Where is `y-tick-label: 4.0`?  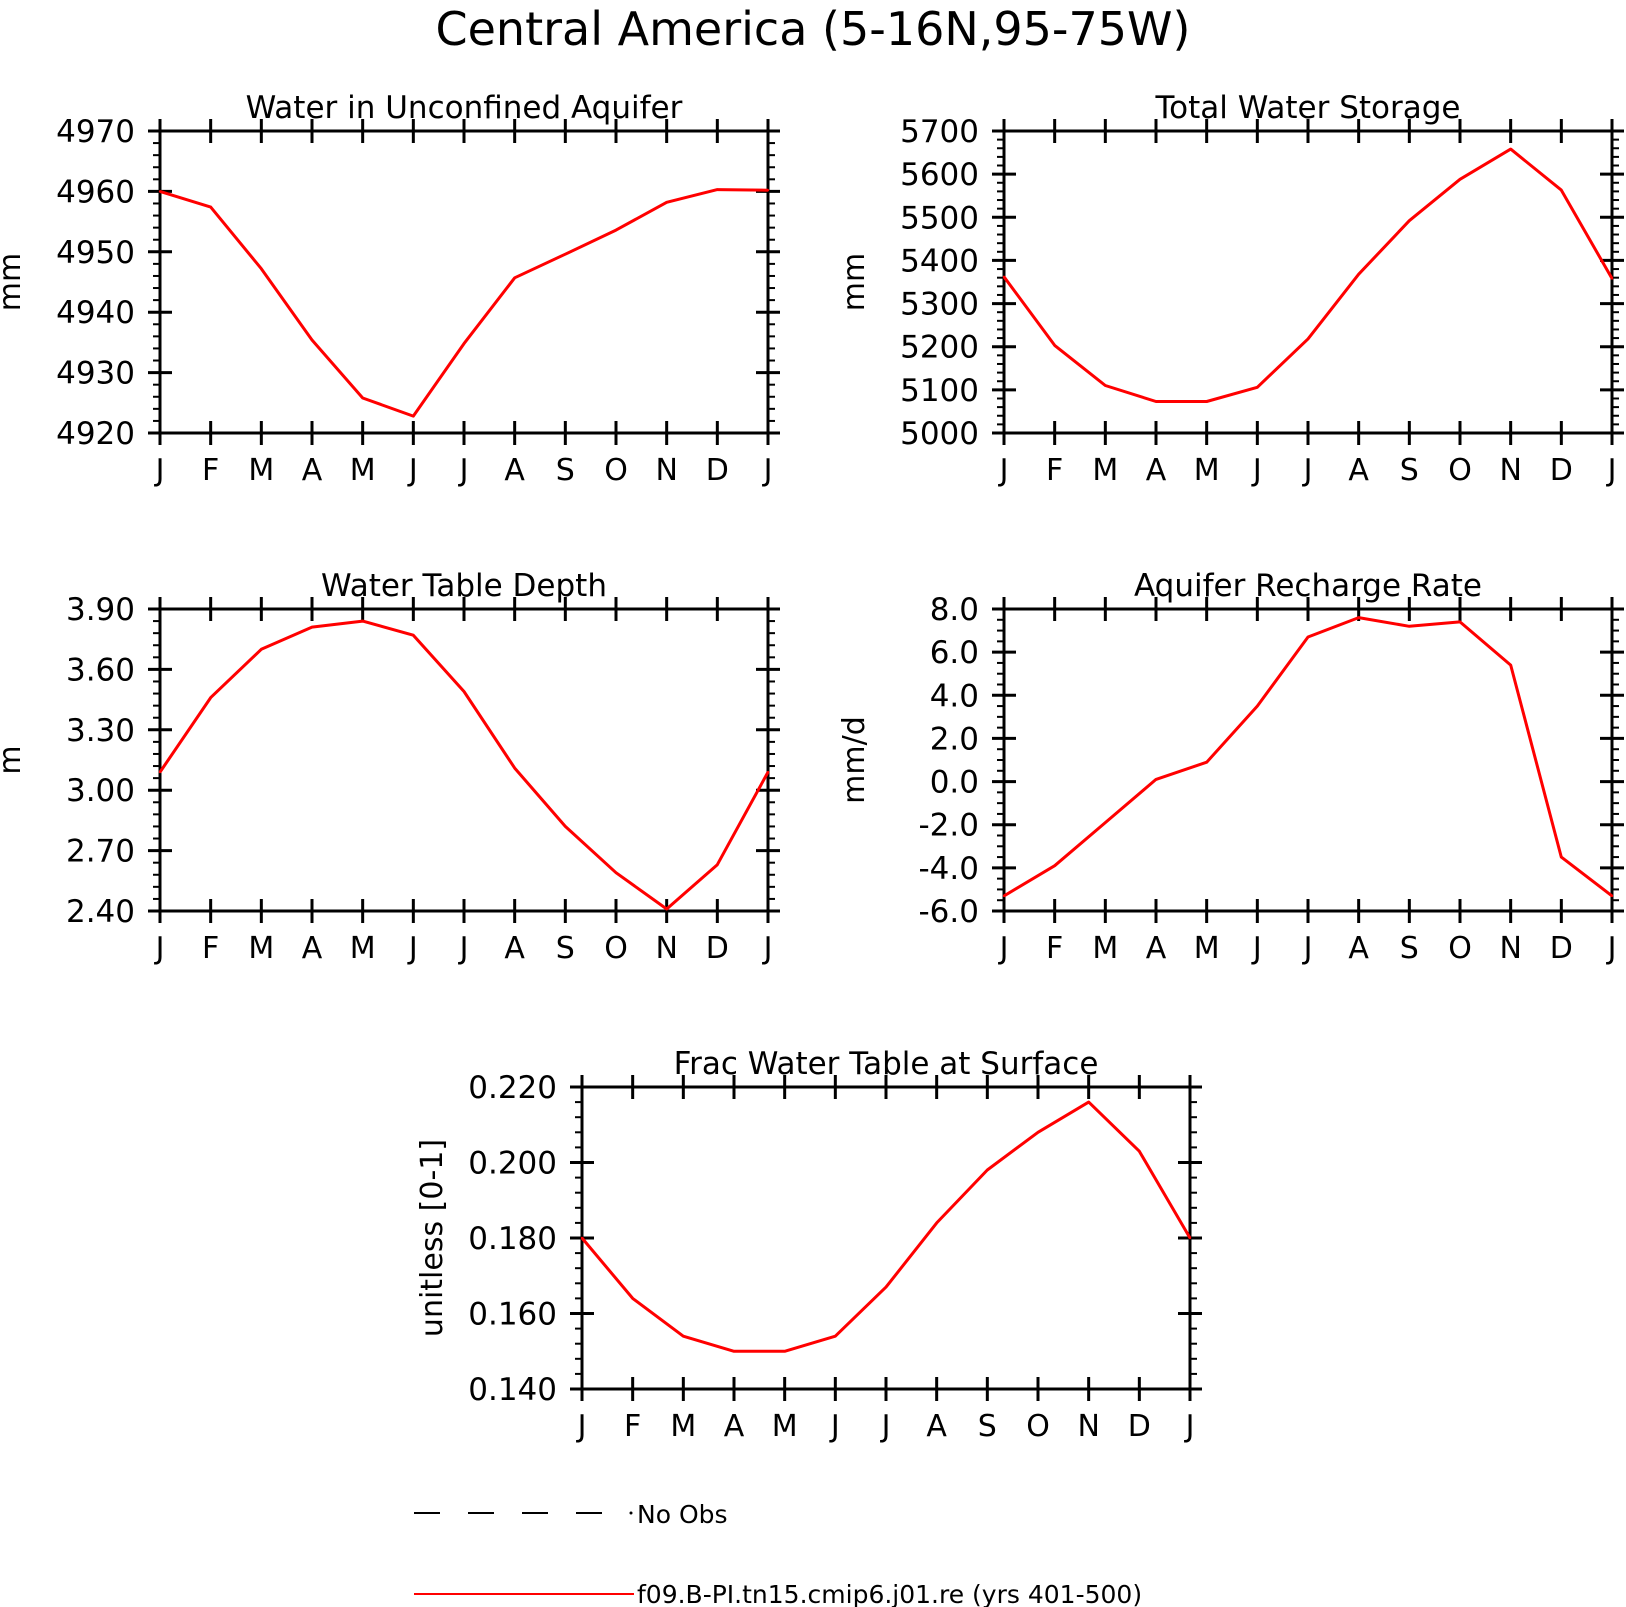 y-tick-label: 4.0 is located at coordinates (954, 696).